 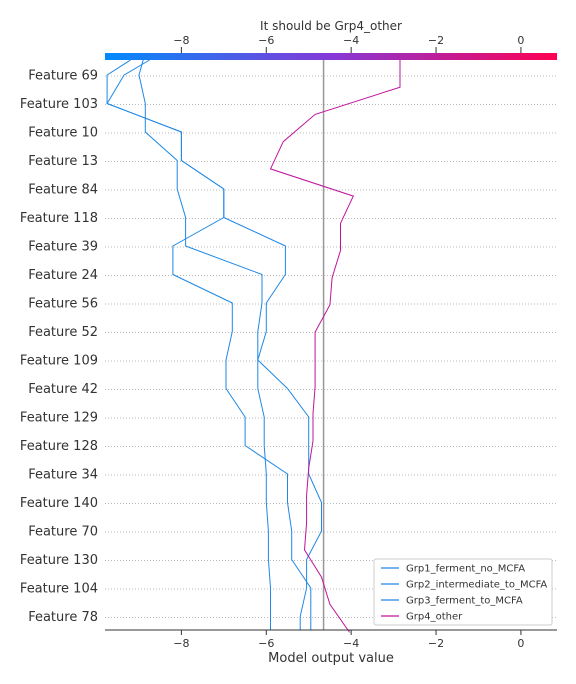 I want to click on legend-entry: Grp4_other, so click(x=434, y=617).